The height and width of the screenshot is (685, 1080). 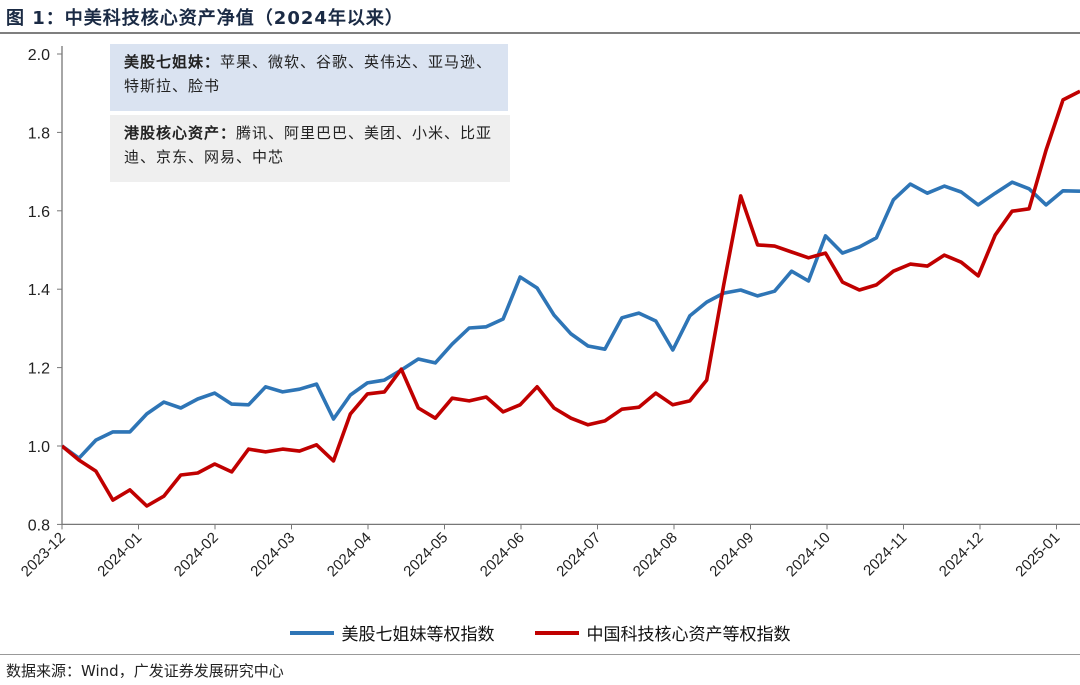 What do you see at coordinates (885, 554) in the screenshot?
I see `x-tick-label: 2024-11` at bounding box center [885, 554].